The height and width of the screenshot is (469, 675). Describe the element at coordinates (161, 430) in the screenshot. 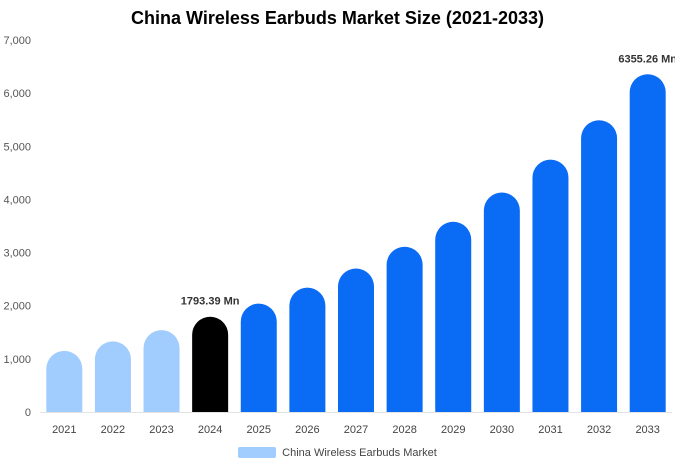

I see `x-tick-label: 2023` at that location.